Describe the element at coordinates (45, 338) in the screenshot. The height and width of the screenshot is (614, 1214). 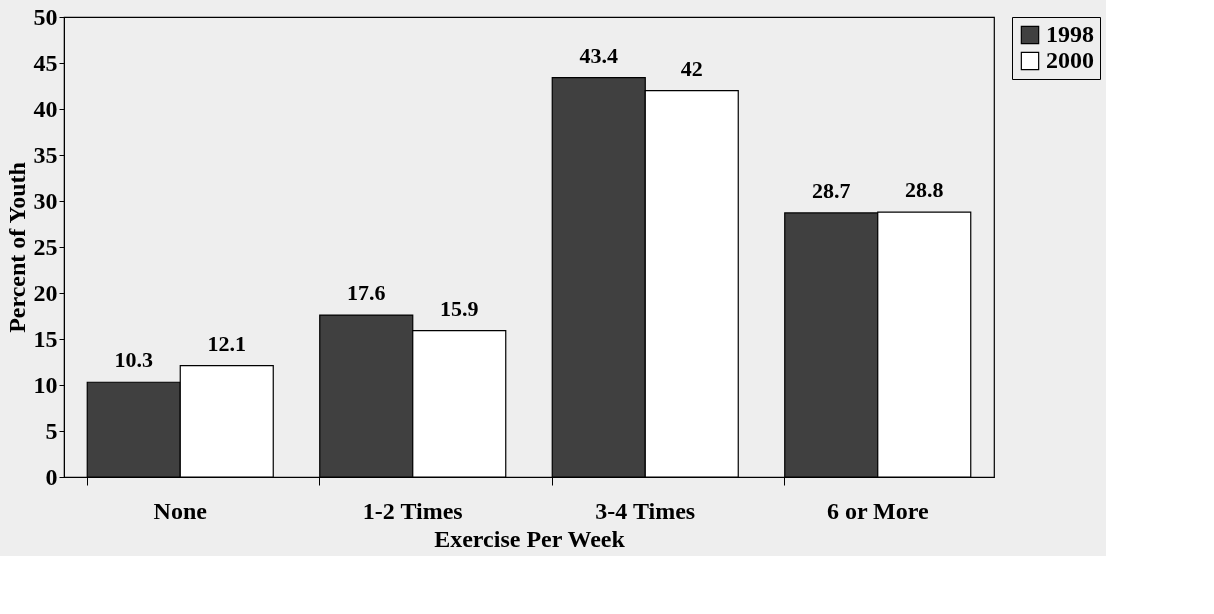
I see `y-tick-label: 15` at that location.